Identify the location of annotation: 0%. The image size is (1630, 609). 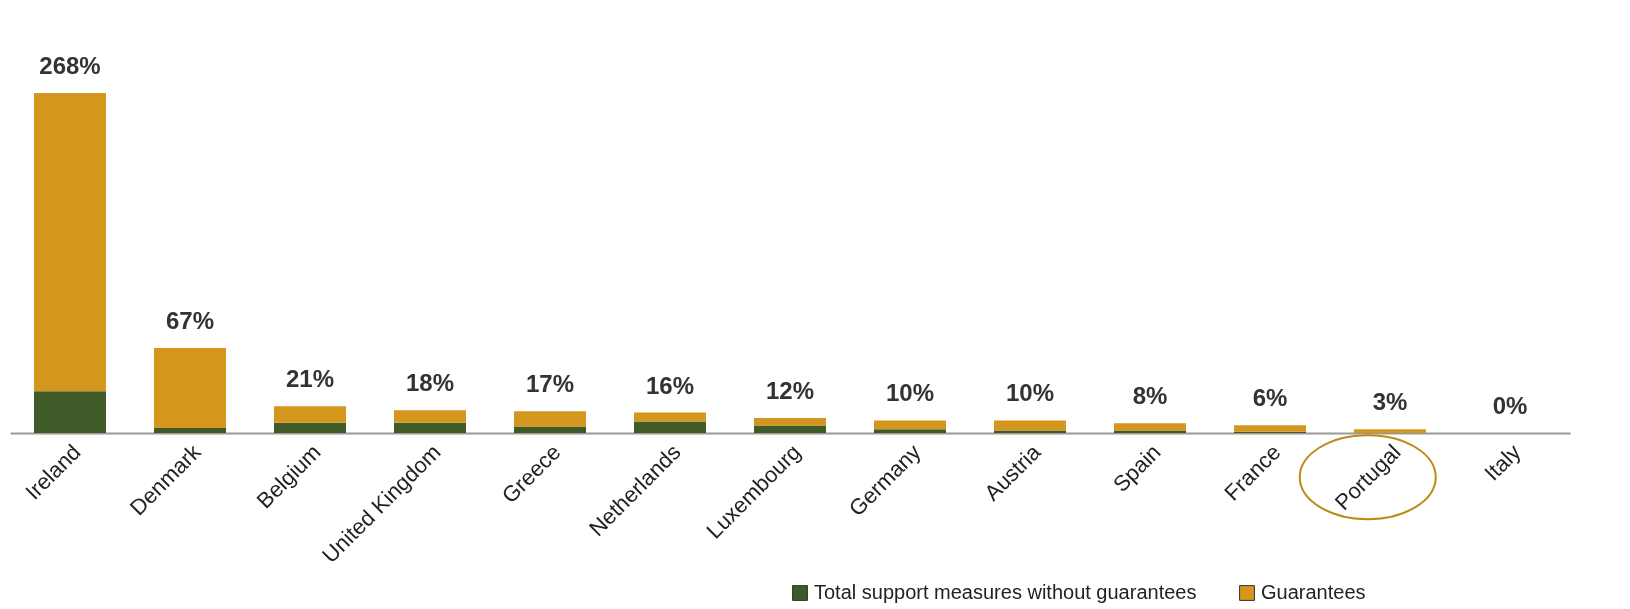
(1510, 405).